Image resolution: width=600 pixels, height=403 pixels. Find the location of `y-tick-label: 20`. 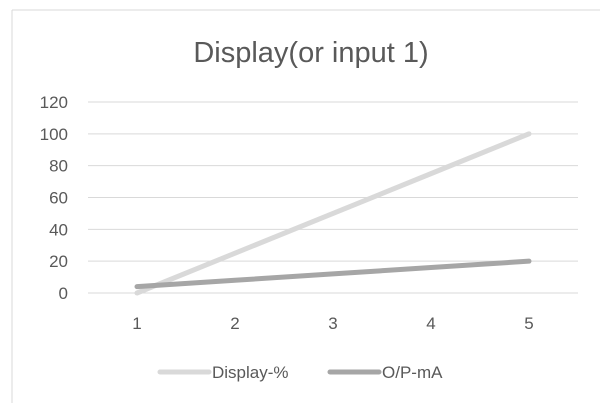

y-tick-label: 20 is located at coordinates (58, 261).